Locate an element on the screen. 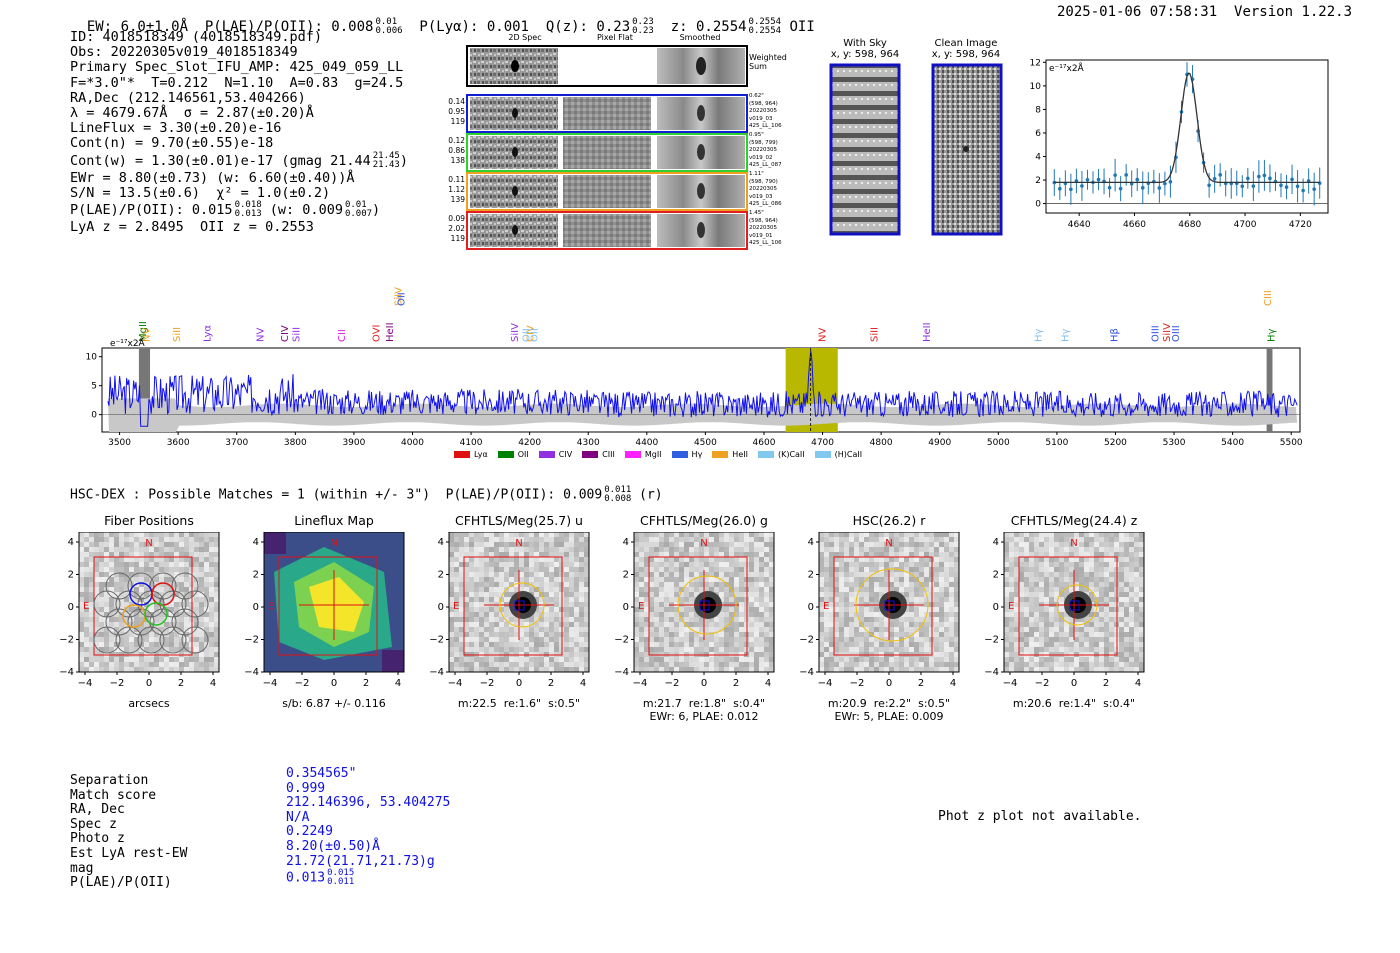 The width and height of the screenshot is (1400, 953). info-lineflux: LineFlux = 3.30(±0.20)e-16 is located at coordinates (176, 128).